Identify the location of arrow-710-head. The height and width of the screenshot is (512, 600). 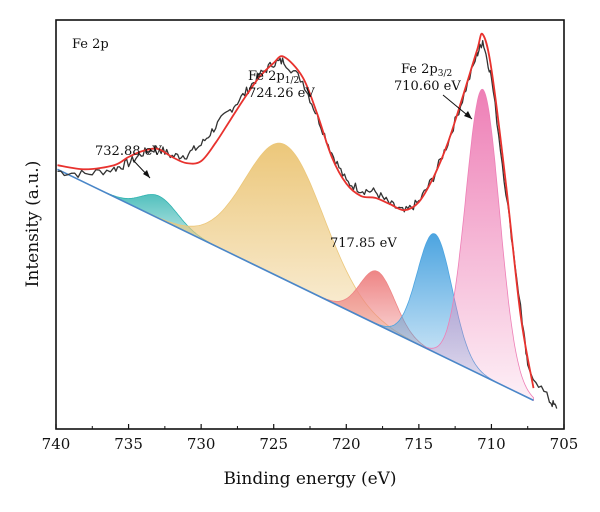
(468, 115).